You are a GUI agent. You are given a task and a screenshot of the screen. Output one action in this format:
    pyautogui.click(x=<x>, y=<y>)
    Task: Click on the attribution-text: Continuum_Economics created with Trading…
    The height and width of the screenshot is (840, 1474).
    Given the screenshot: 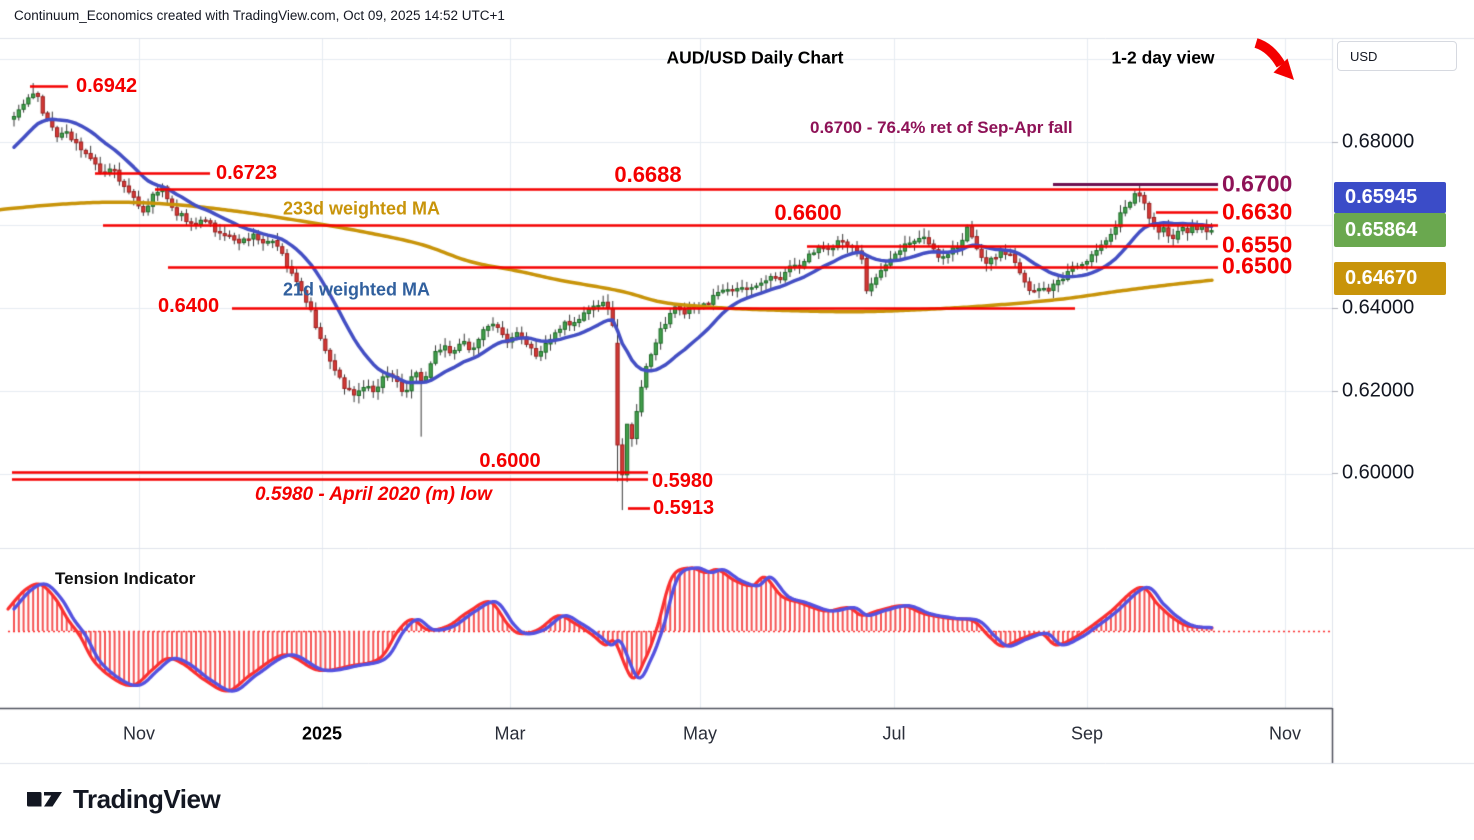 What is the action you would take?
    pyautogui.click(x=259, y=15)
    